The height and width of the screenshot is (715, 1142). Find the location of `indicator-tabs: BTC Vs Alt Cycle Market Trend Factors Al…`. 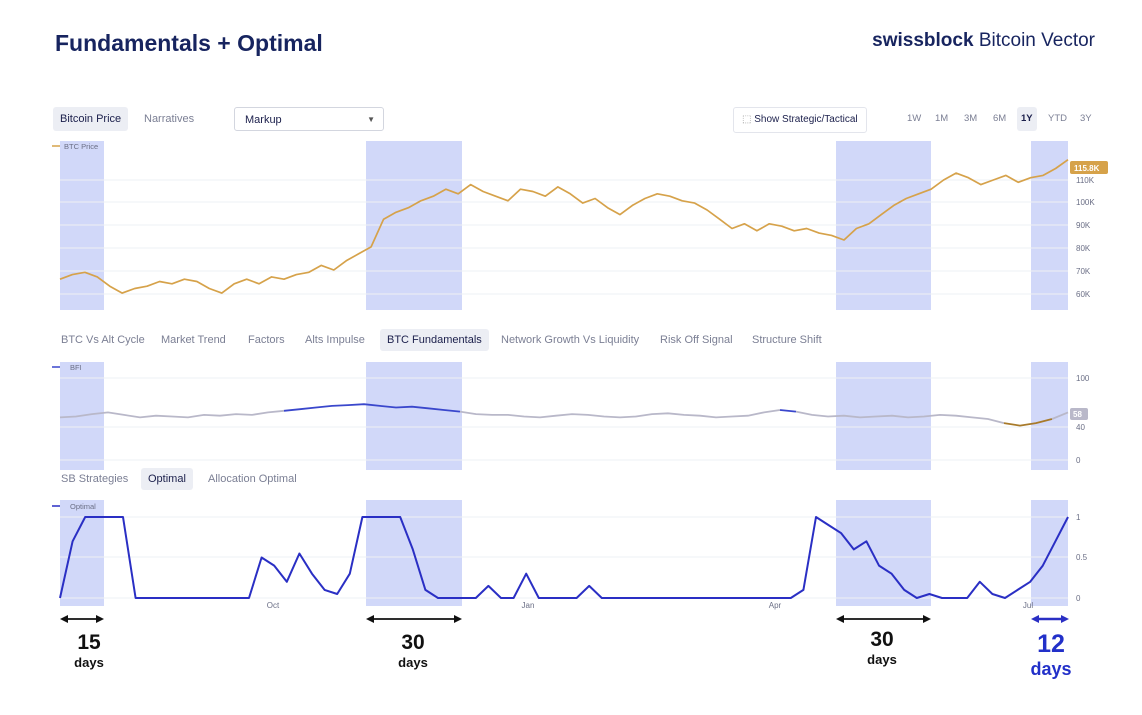

indicator-tabs: BTC Vs Alt Cycle Market Trend Factors Al… is located at coordinates (571, 340).